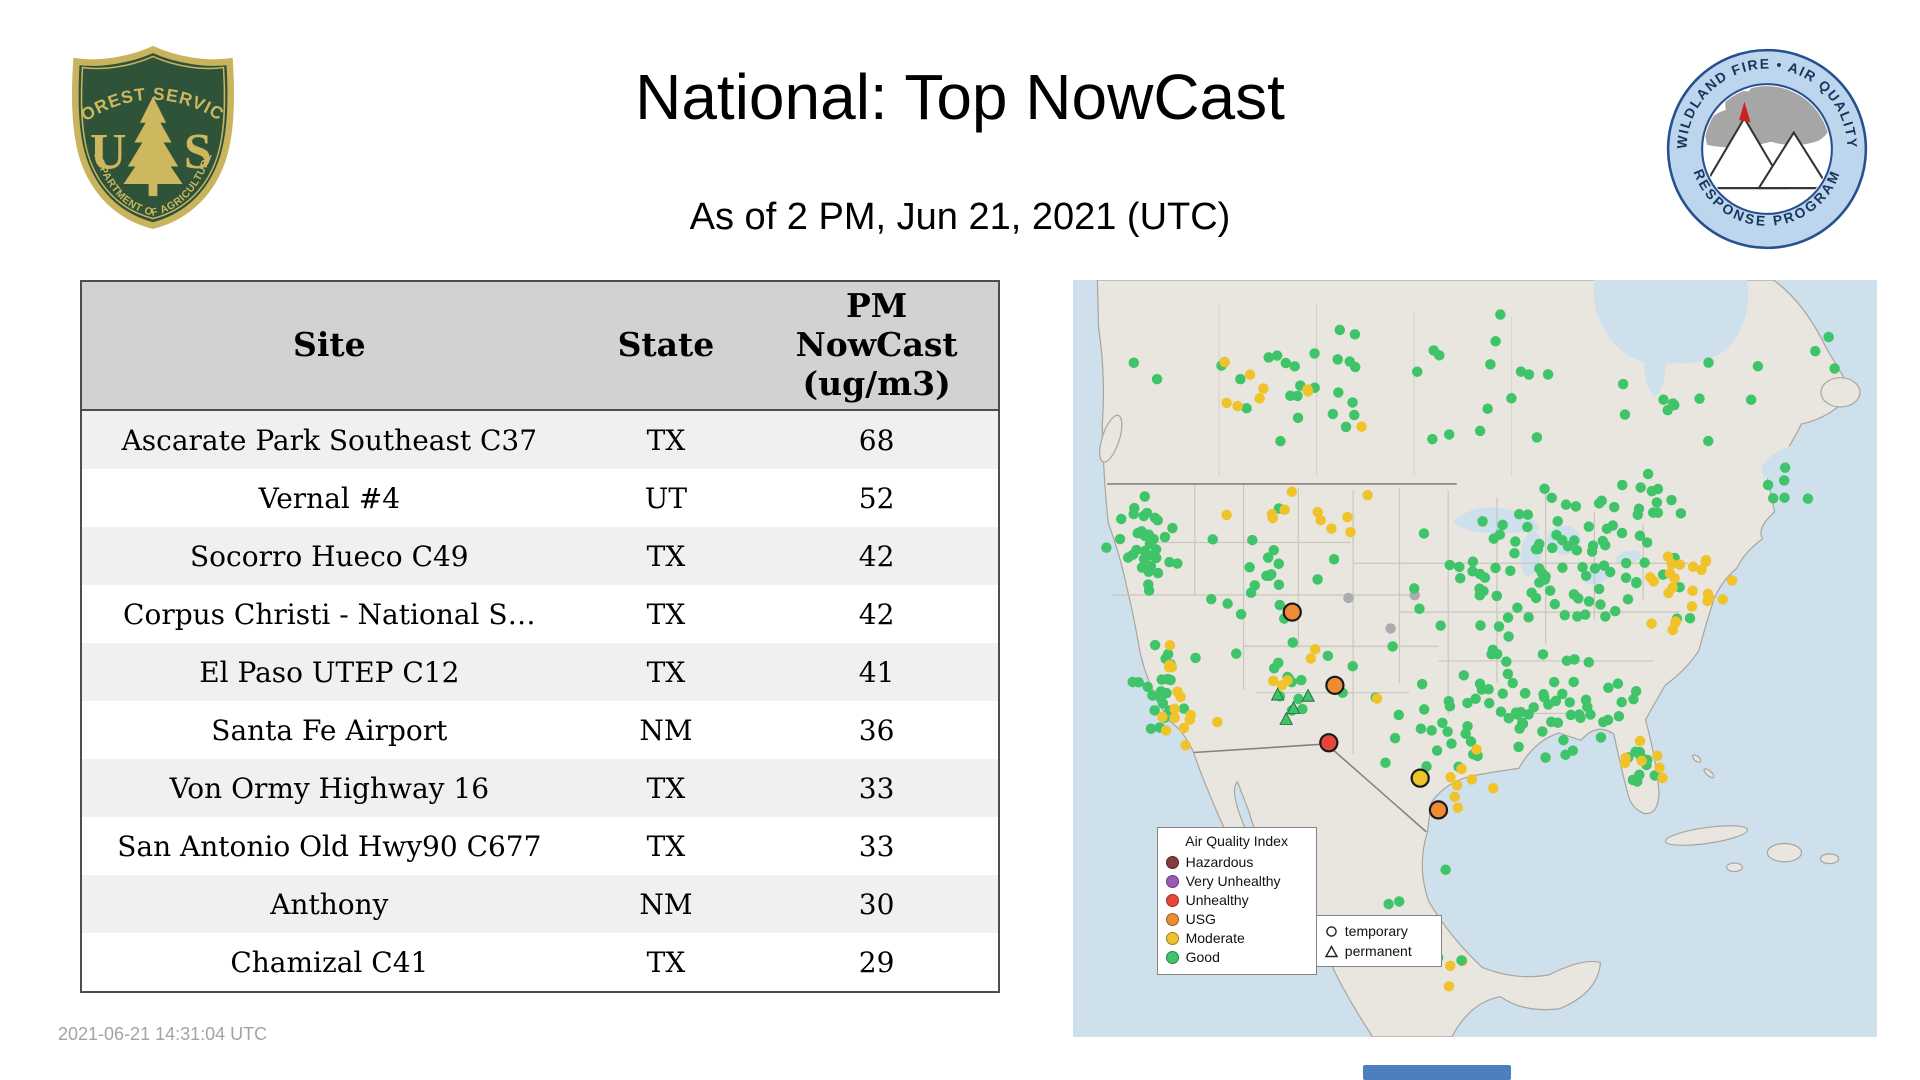  I want to click on fire-flame-icon, so click(1745, 112).